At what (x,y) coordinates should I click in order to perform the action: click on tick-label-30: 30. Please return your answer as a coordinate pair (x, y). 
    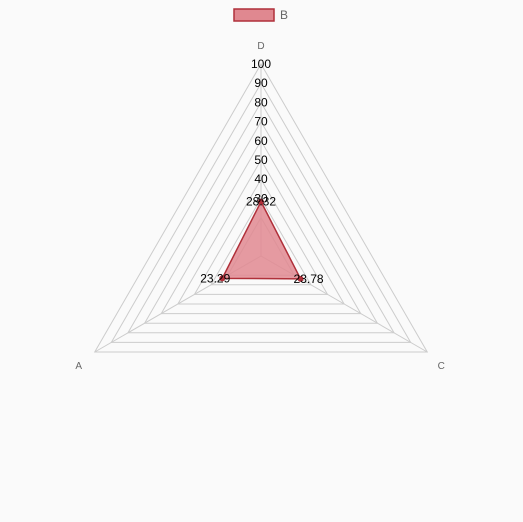
    Looking at the image, I should click on (261, 198).